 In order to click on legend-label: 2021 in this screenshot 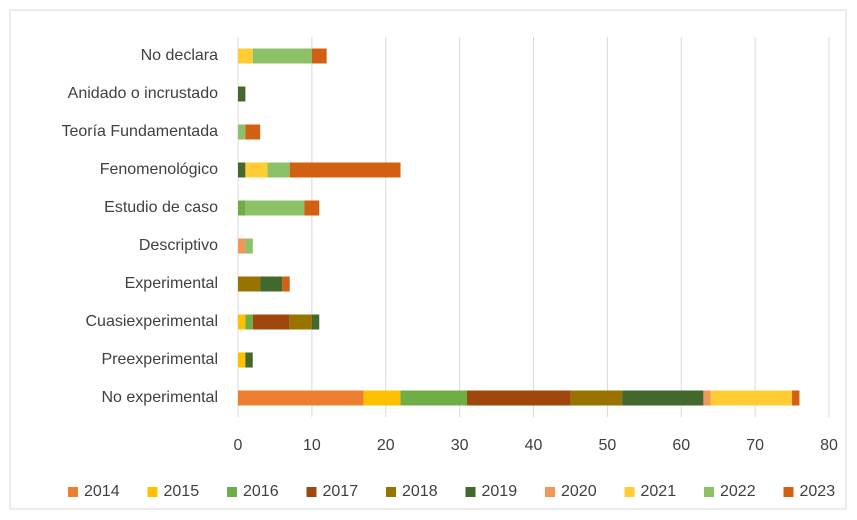, I will do `click(659, 491)`.